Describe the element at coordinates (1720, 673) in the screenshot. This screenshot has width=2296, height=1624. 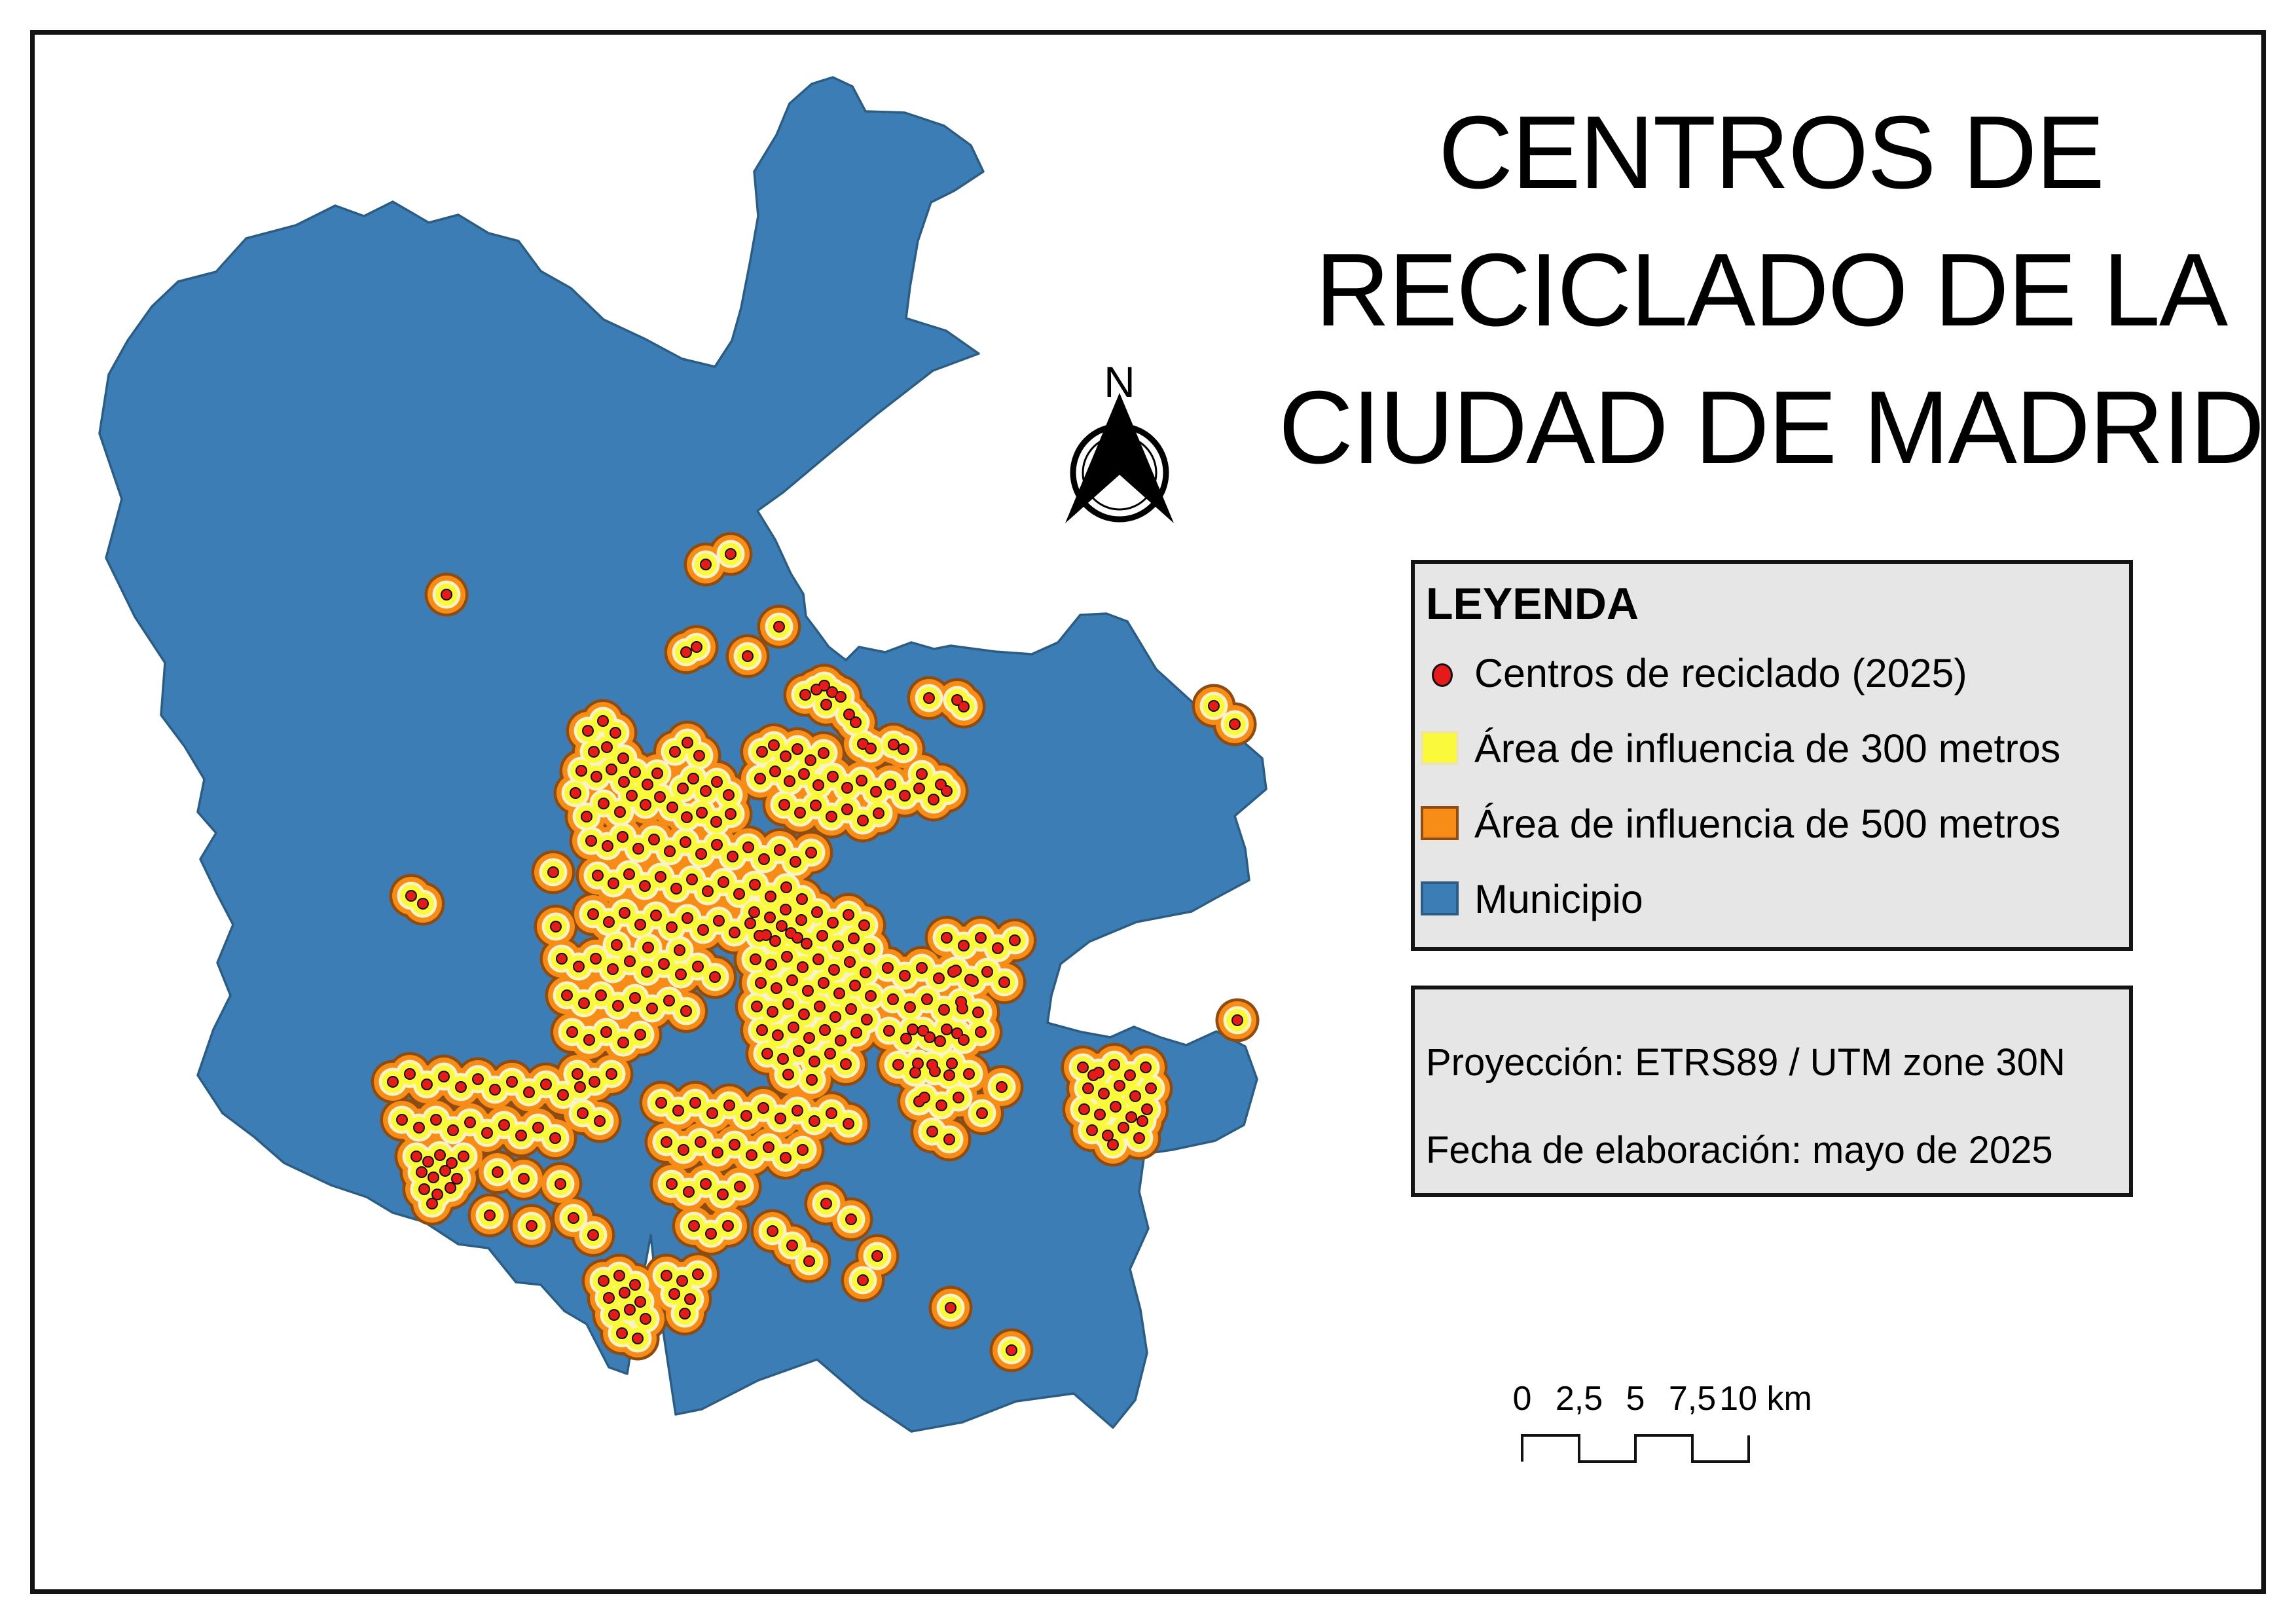
I see `legend-item-label: Centros de reciclado (2025)` at that location.